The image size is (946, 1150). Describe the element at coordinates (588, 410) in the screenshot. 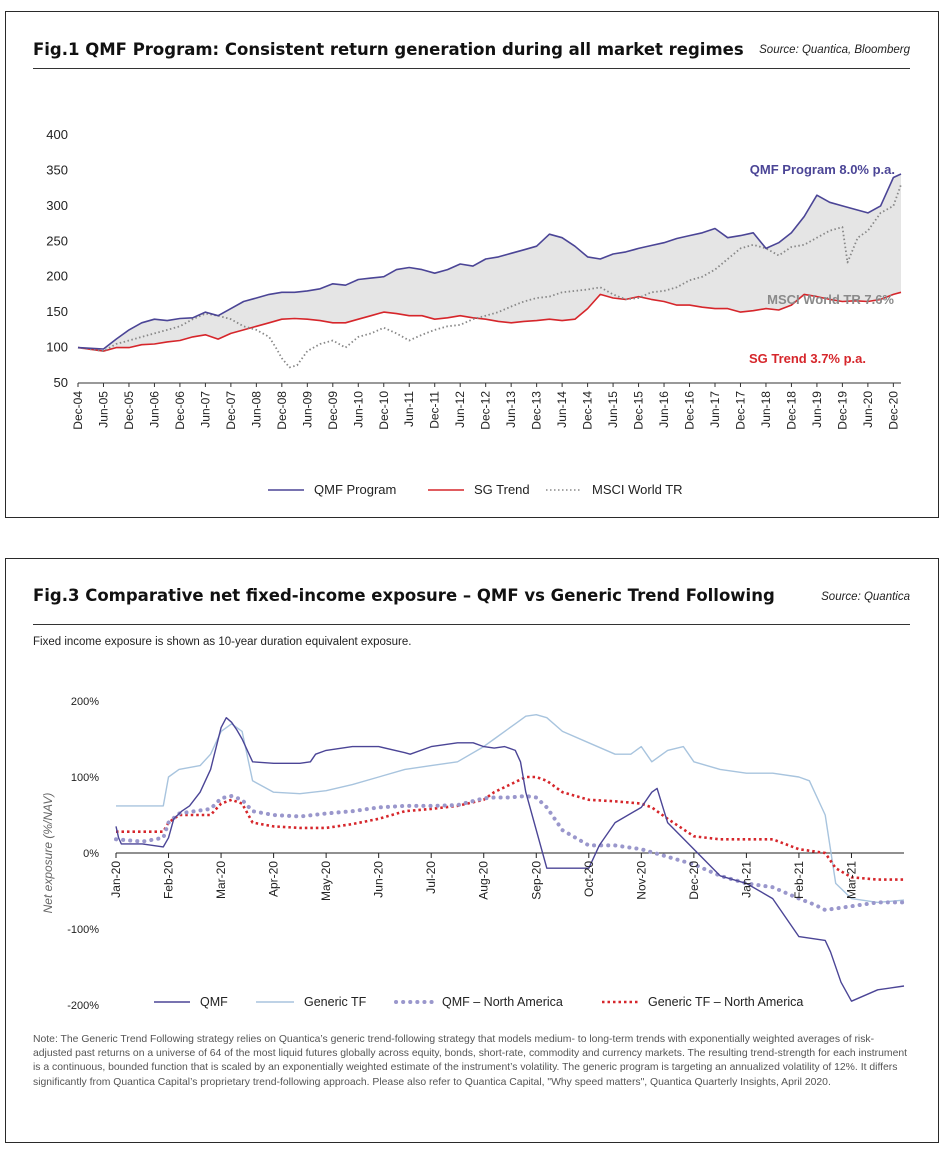

I see `x-tick-label: Dec-14` at that location.